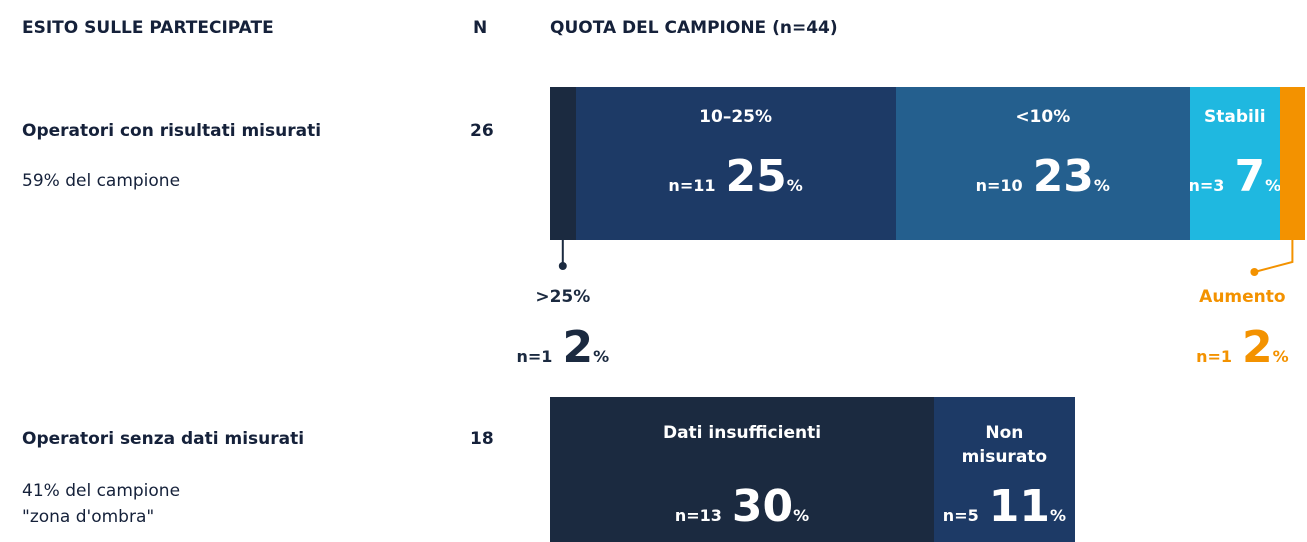 Image resolution: width=1307 pixels, height=542 pixels. I want to click on row-n: 18, so click(482, 439).